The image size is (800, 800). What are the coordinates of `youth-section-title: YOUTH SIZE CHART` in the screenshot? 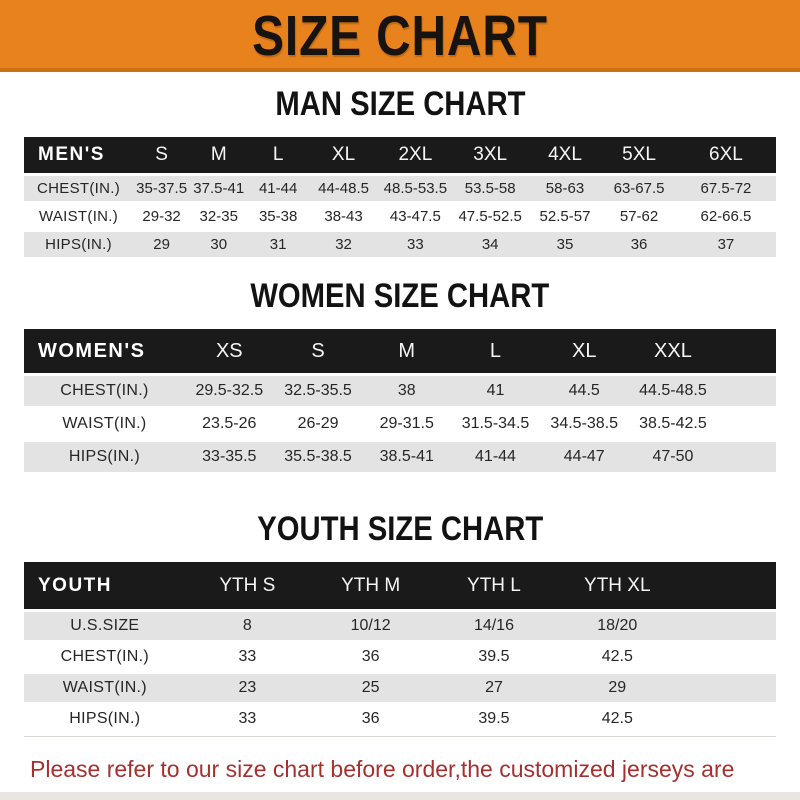 It's located at (400, 529).